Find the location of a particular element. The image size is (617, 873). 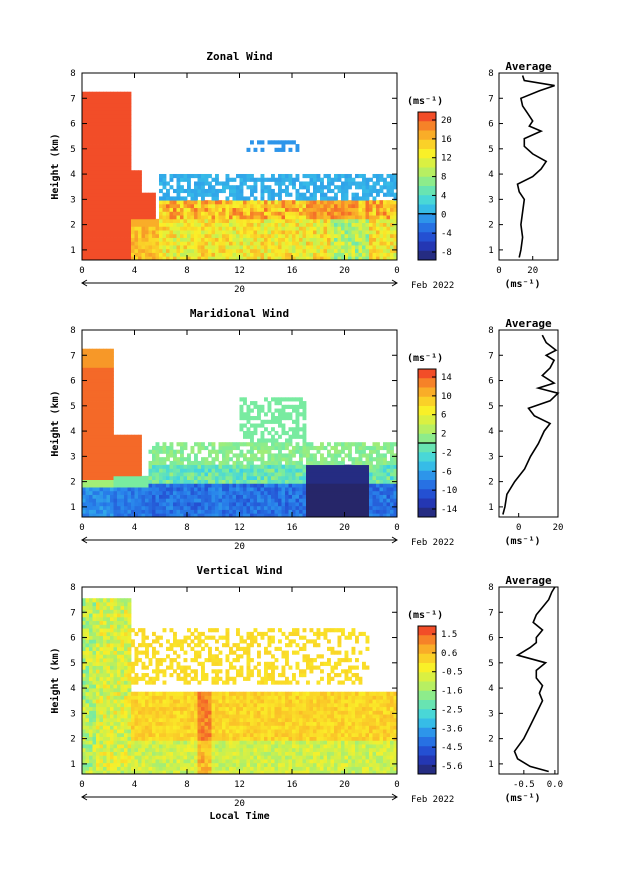

y-tick-label: 8 is located at coordinates (72, 331).